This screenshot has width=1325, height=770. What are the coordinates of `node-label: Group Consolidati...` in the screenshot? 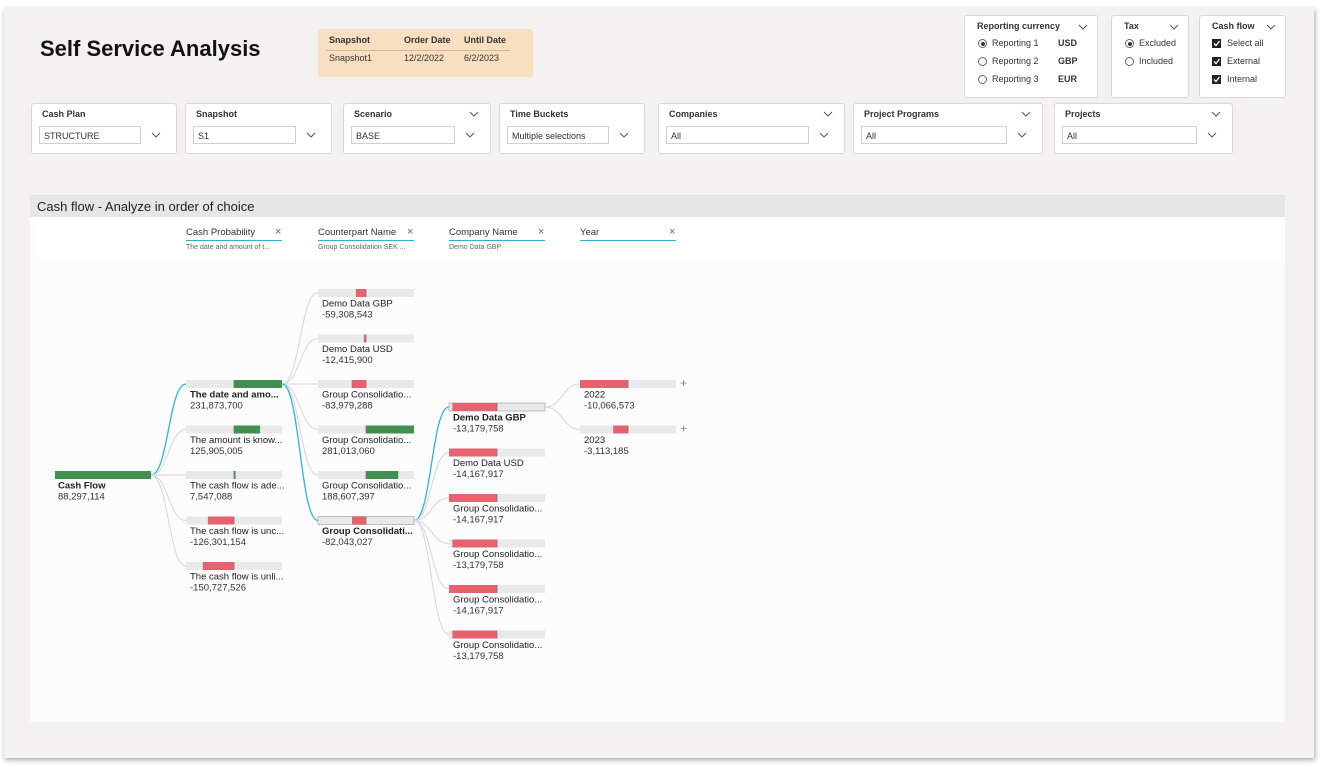 It's located at (367, 531).